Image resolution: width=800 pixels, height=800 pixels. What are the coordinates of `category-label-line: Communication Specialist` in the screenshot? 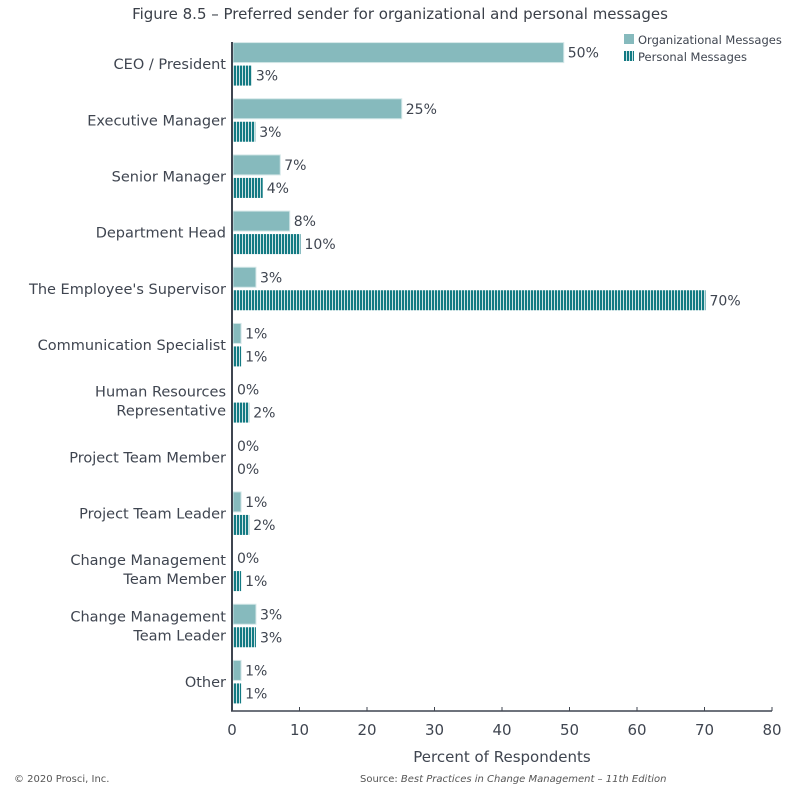 It's located at (132, 346).